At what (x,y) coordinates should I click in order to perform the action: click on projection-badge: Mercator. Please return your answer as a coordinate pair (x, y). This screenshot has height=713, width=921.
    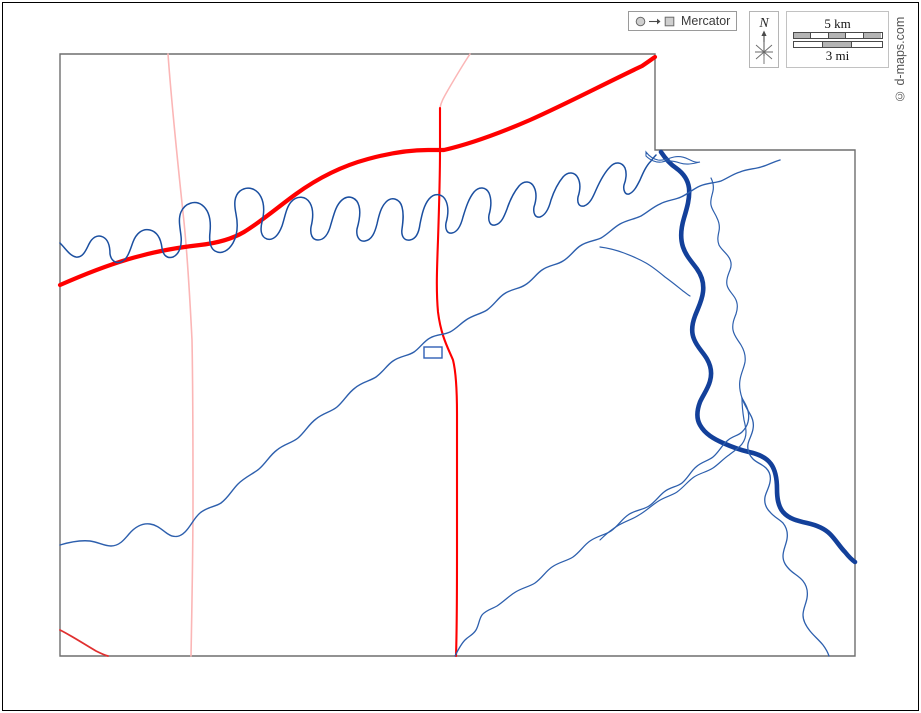
    Looking at the image, I should click on (683, 21).